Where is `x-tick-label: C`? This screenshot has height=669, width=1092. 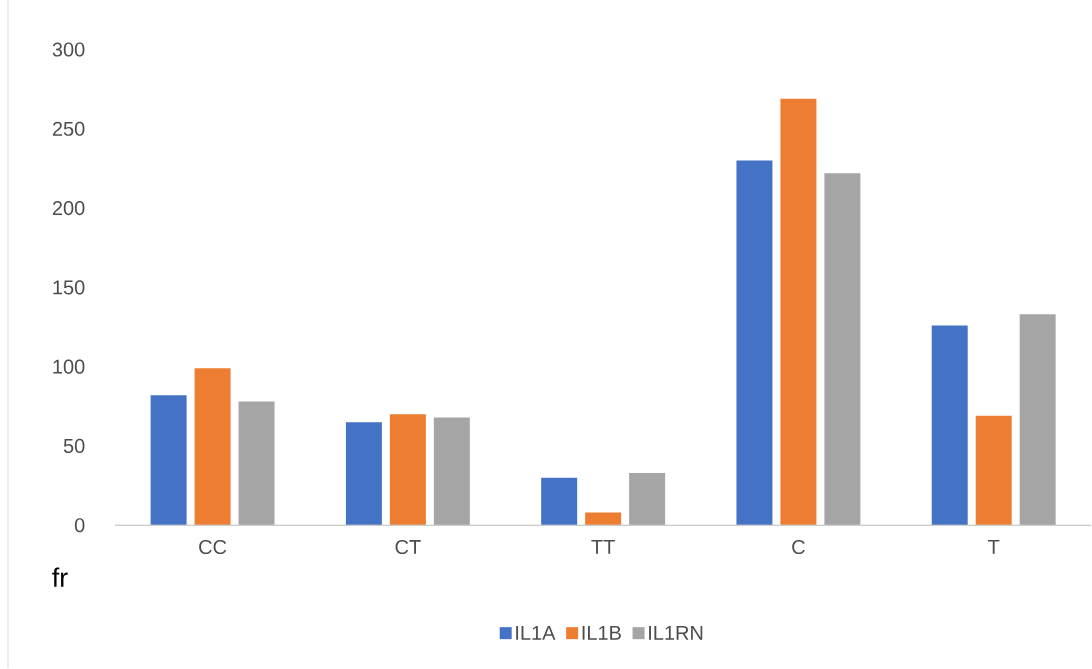 x-tick-label: C is located at coordinates (798, 547).